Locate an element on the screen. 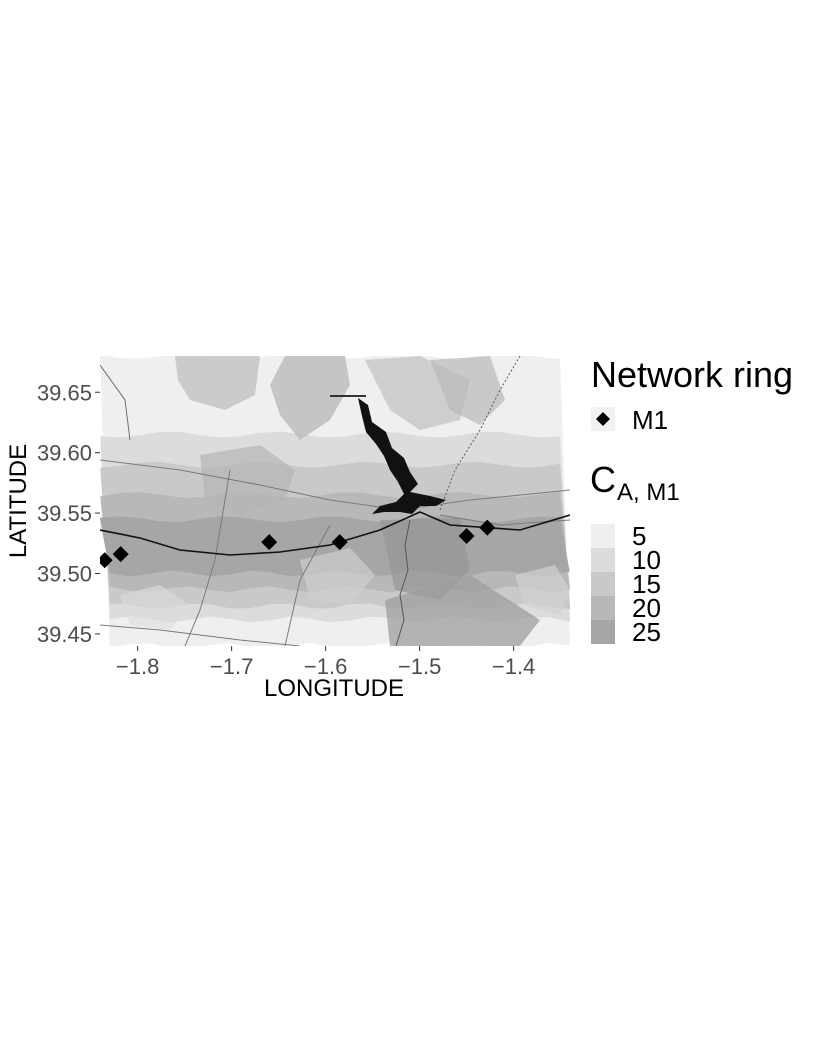 The height and width of the screenshot is (1056, 816). river is located at coordinates (403, 582).